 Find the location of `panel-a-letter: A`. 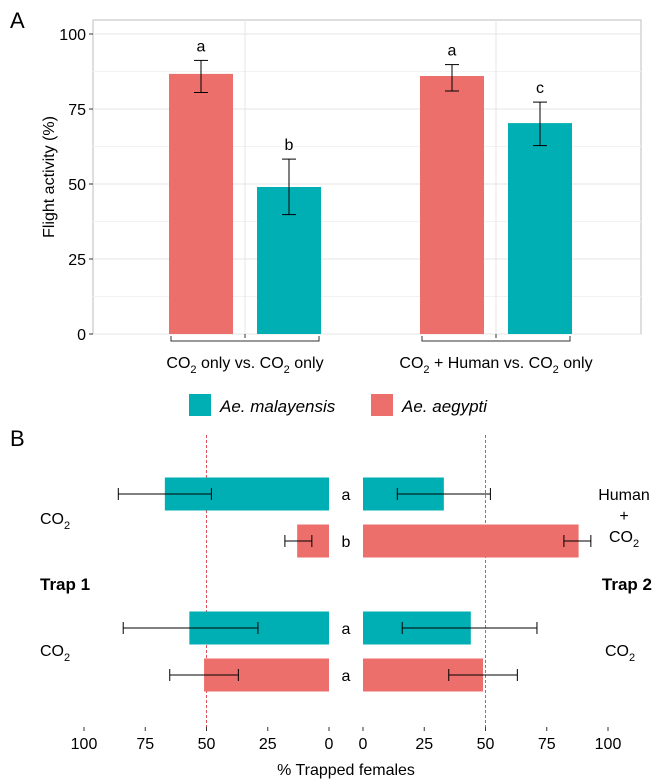

panel-a-letter: A is located at coordinates (17, 20).